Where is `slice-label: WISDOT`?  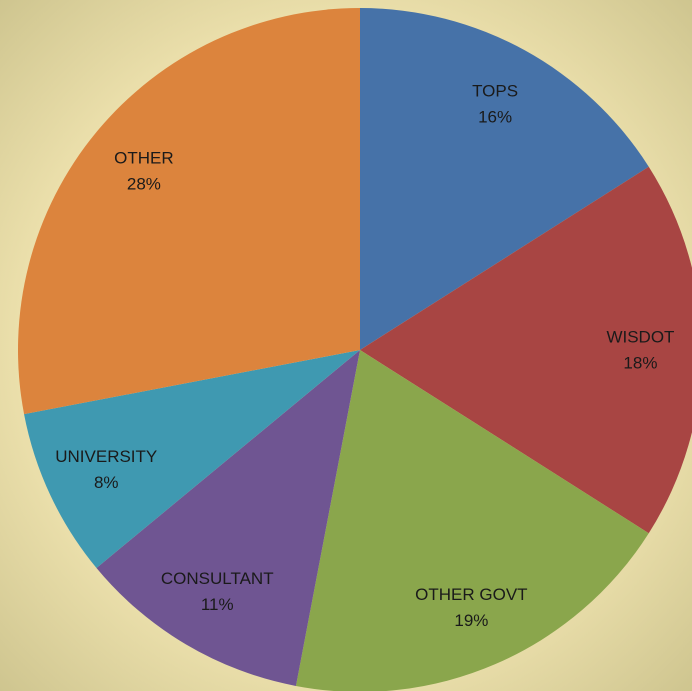 slice-label: WISDOT is located at coordinates (640, 336).